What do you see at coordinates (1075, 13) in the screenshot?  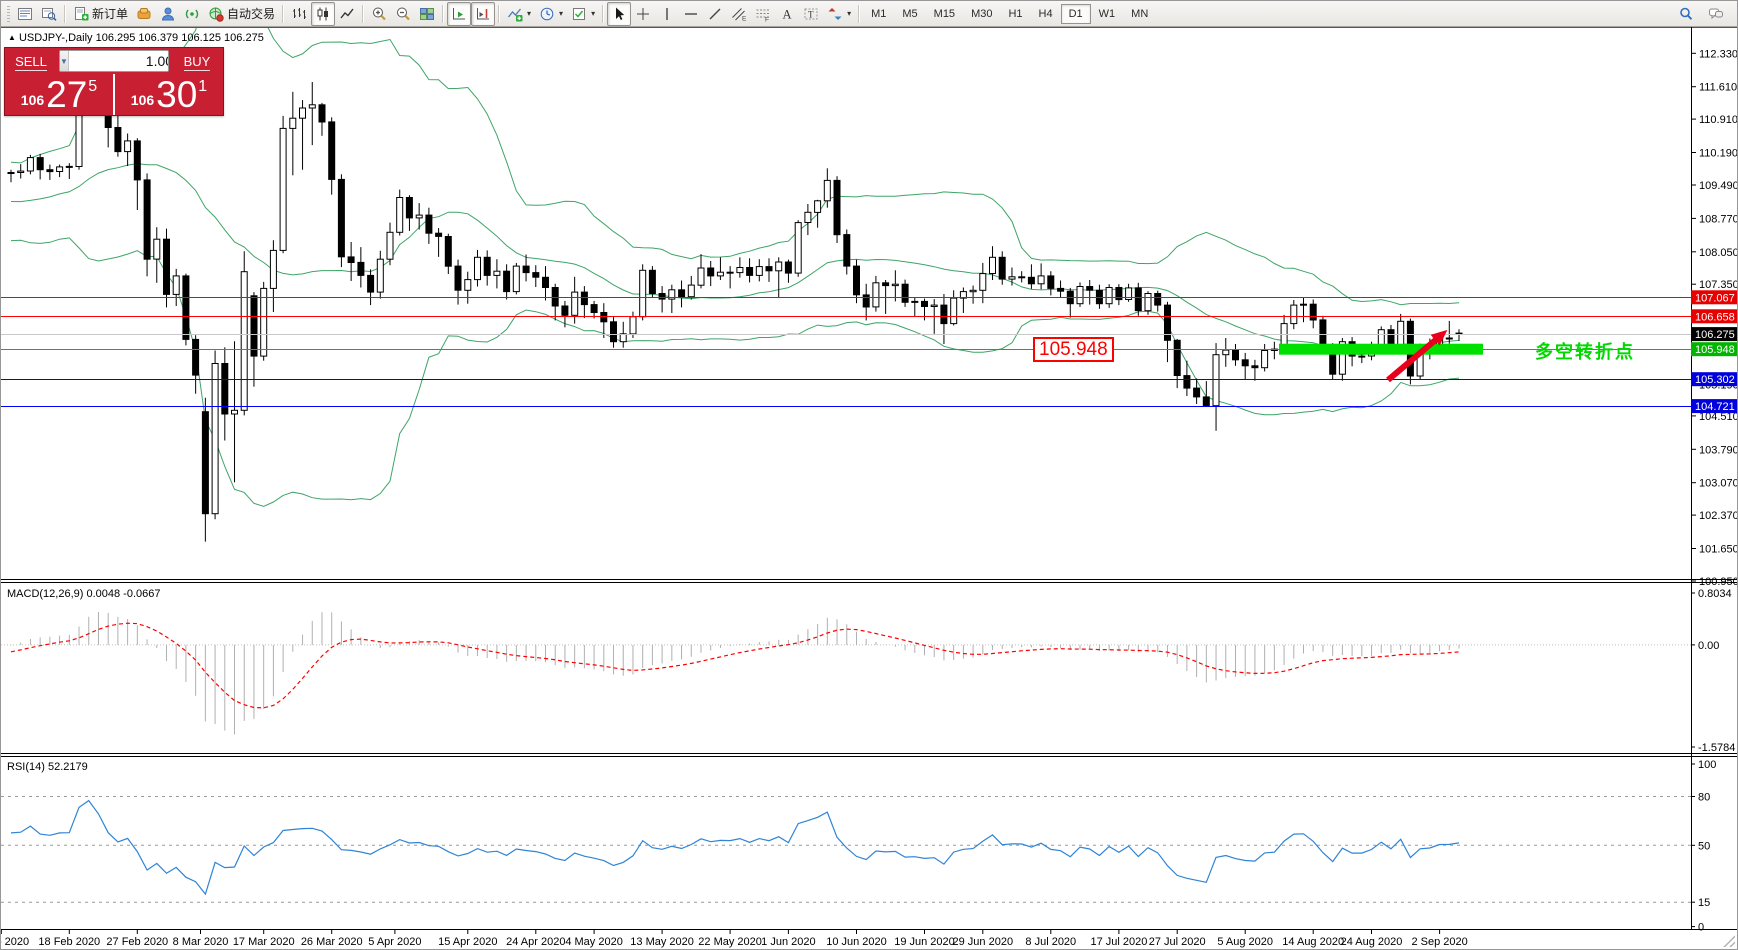 I see `timeframe-d1-button: D1` at bounding box center [1075, 13].